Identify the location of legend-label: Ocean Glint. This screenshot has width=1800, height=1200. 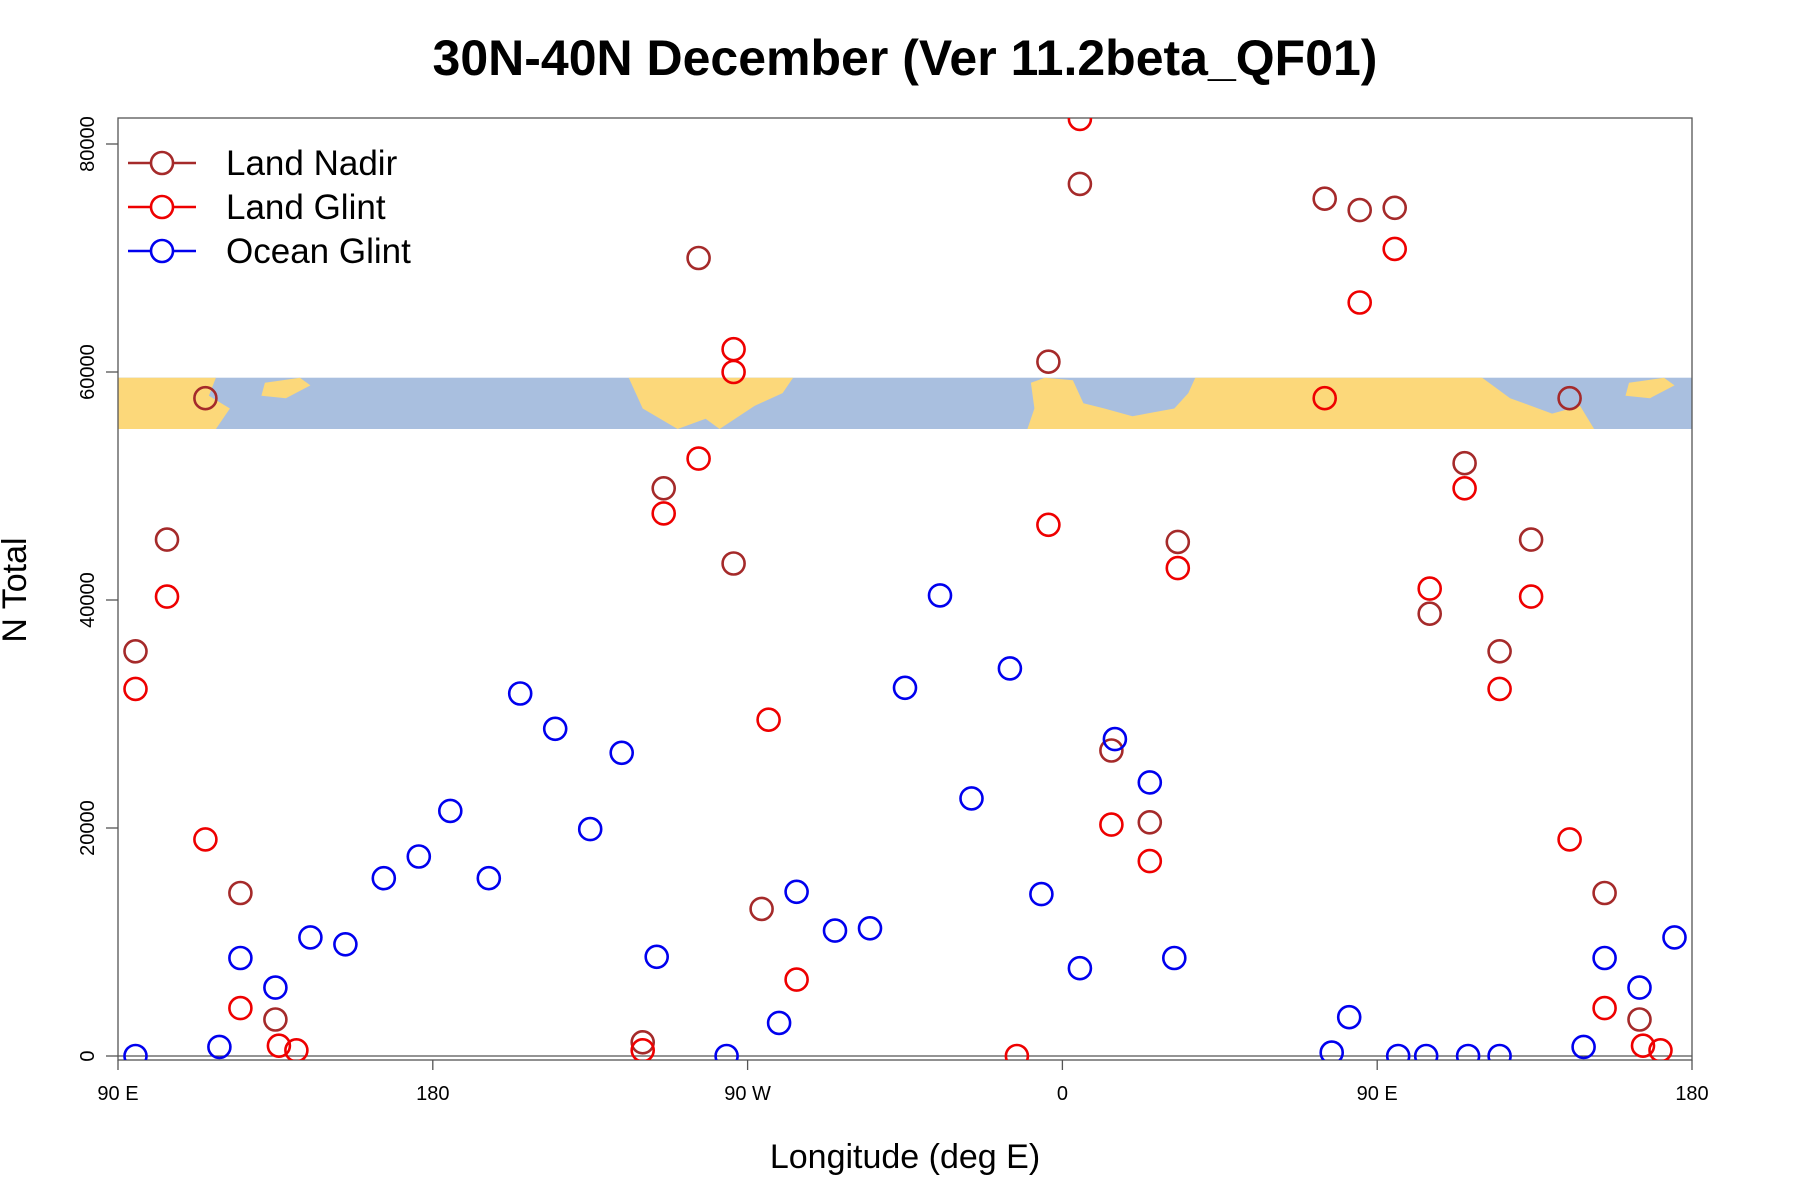
(318, 251).